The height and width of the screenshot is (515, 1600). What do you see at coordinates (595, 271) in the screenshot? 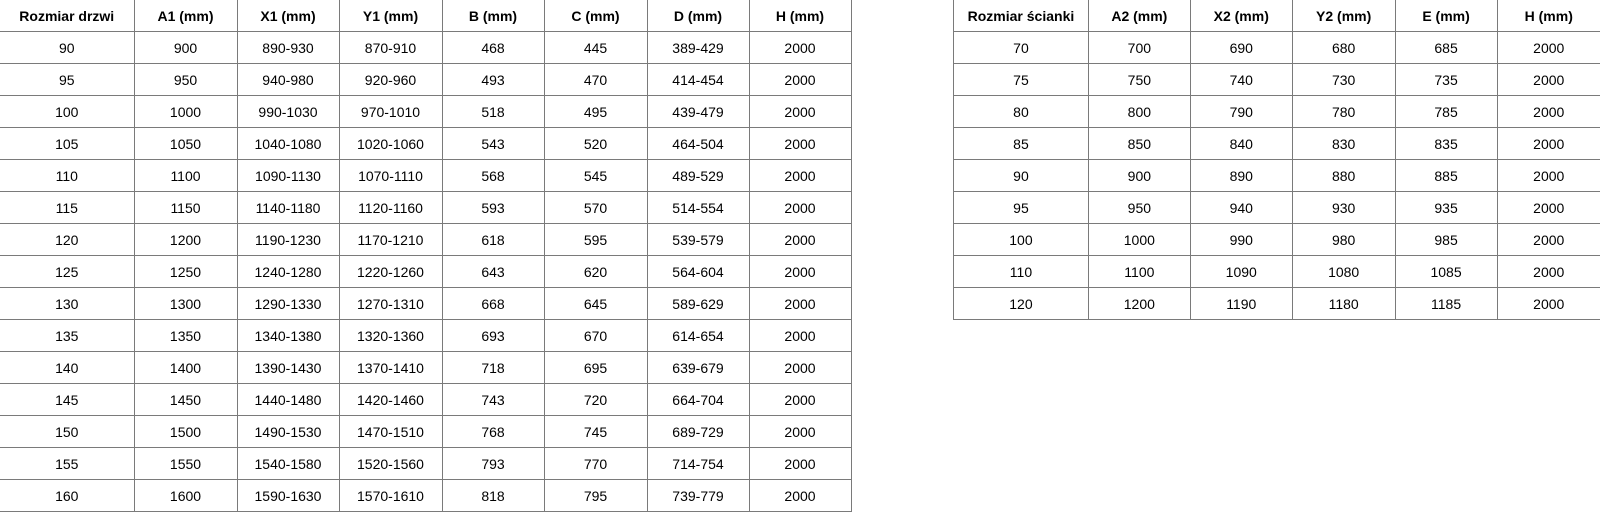
I see `table-cell: 620` at bounding box center [595, 271].